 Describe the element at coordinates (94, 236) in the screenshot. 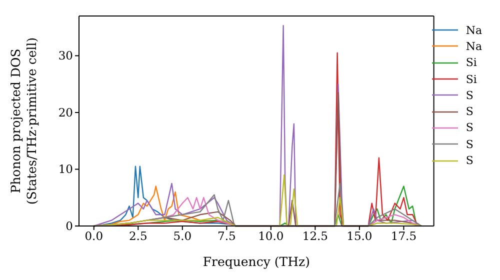

I see `x-tick-label: 0.0` at that location.